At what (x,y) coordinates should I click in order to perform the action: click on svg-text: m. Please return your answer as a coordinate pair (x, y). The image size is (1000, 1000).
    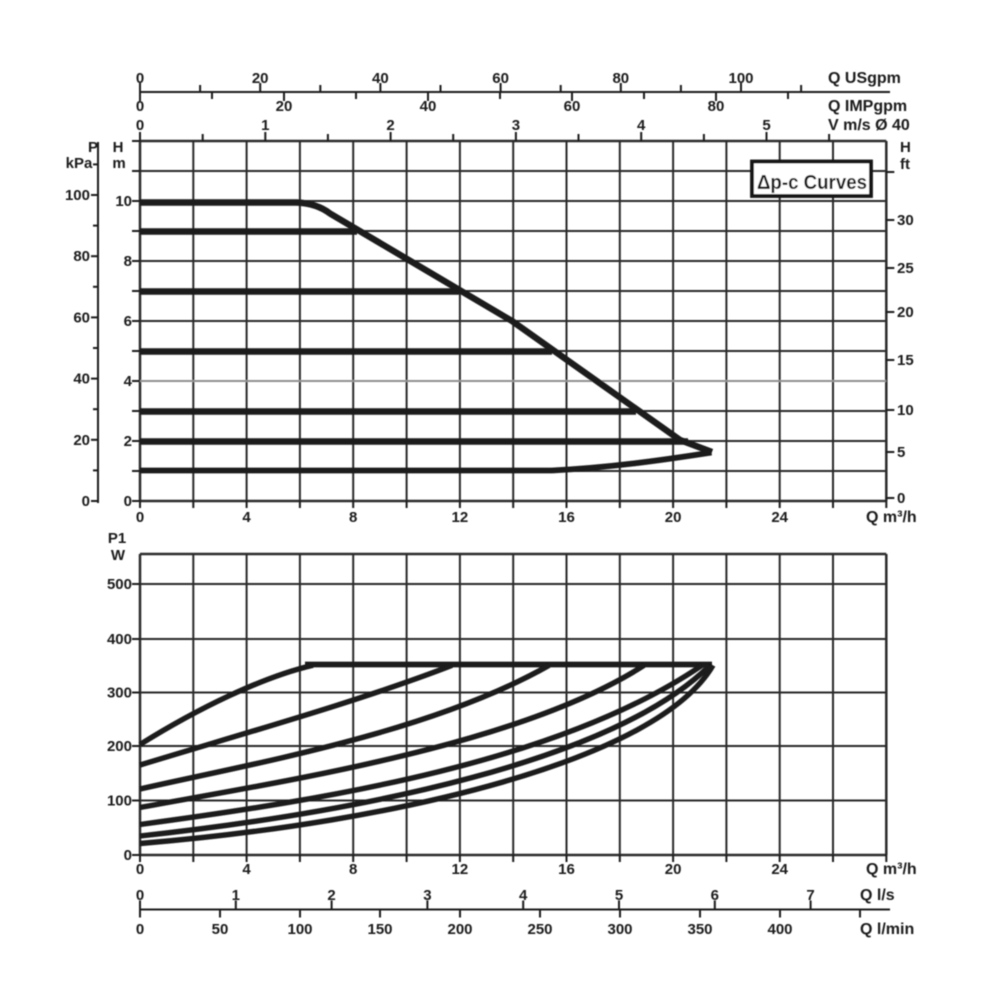
    Looking at the image, I should click on (118, 163).